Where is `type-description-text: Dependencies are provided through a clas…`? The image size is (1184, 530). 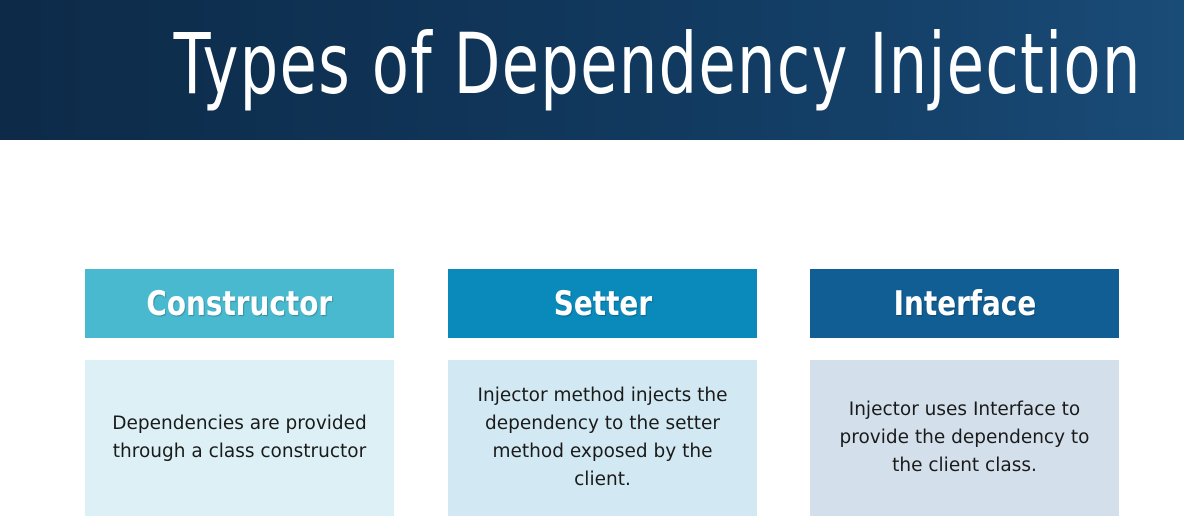
type-description-text: Dependencies are provided through a clas… is located at coordinates (239, 437).